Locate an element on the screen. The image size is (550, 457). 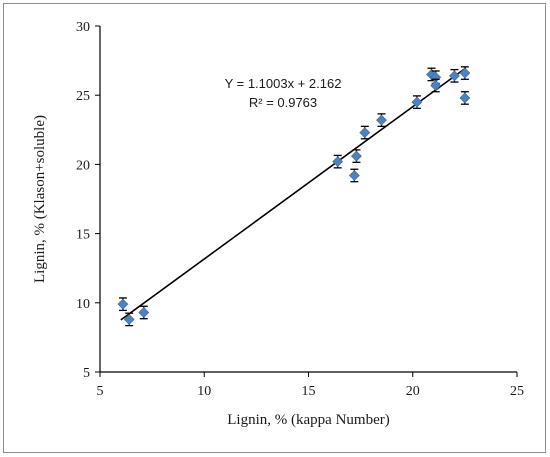
y-tick-label: 20 is located at coordinates (83, 165).